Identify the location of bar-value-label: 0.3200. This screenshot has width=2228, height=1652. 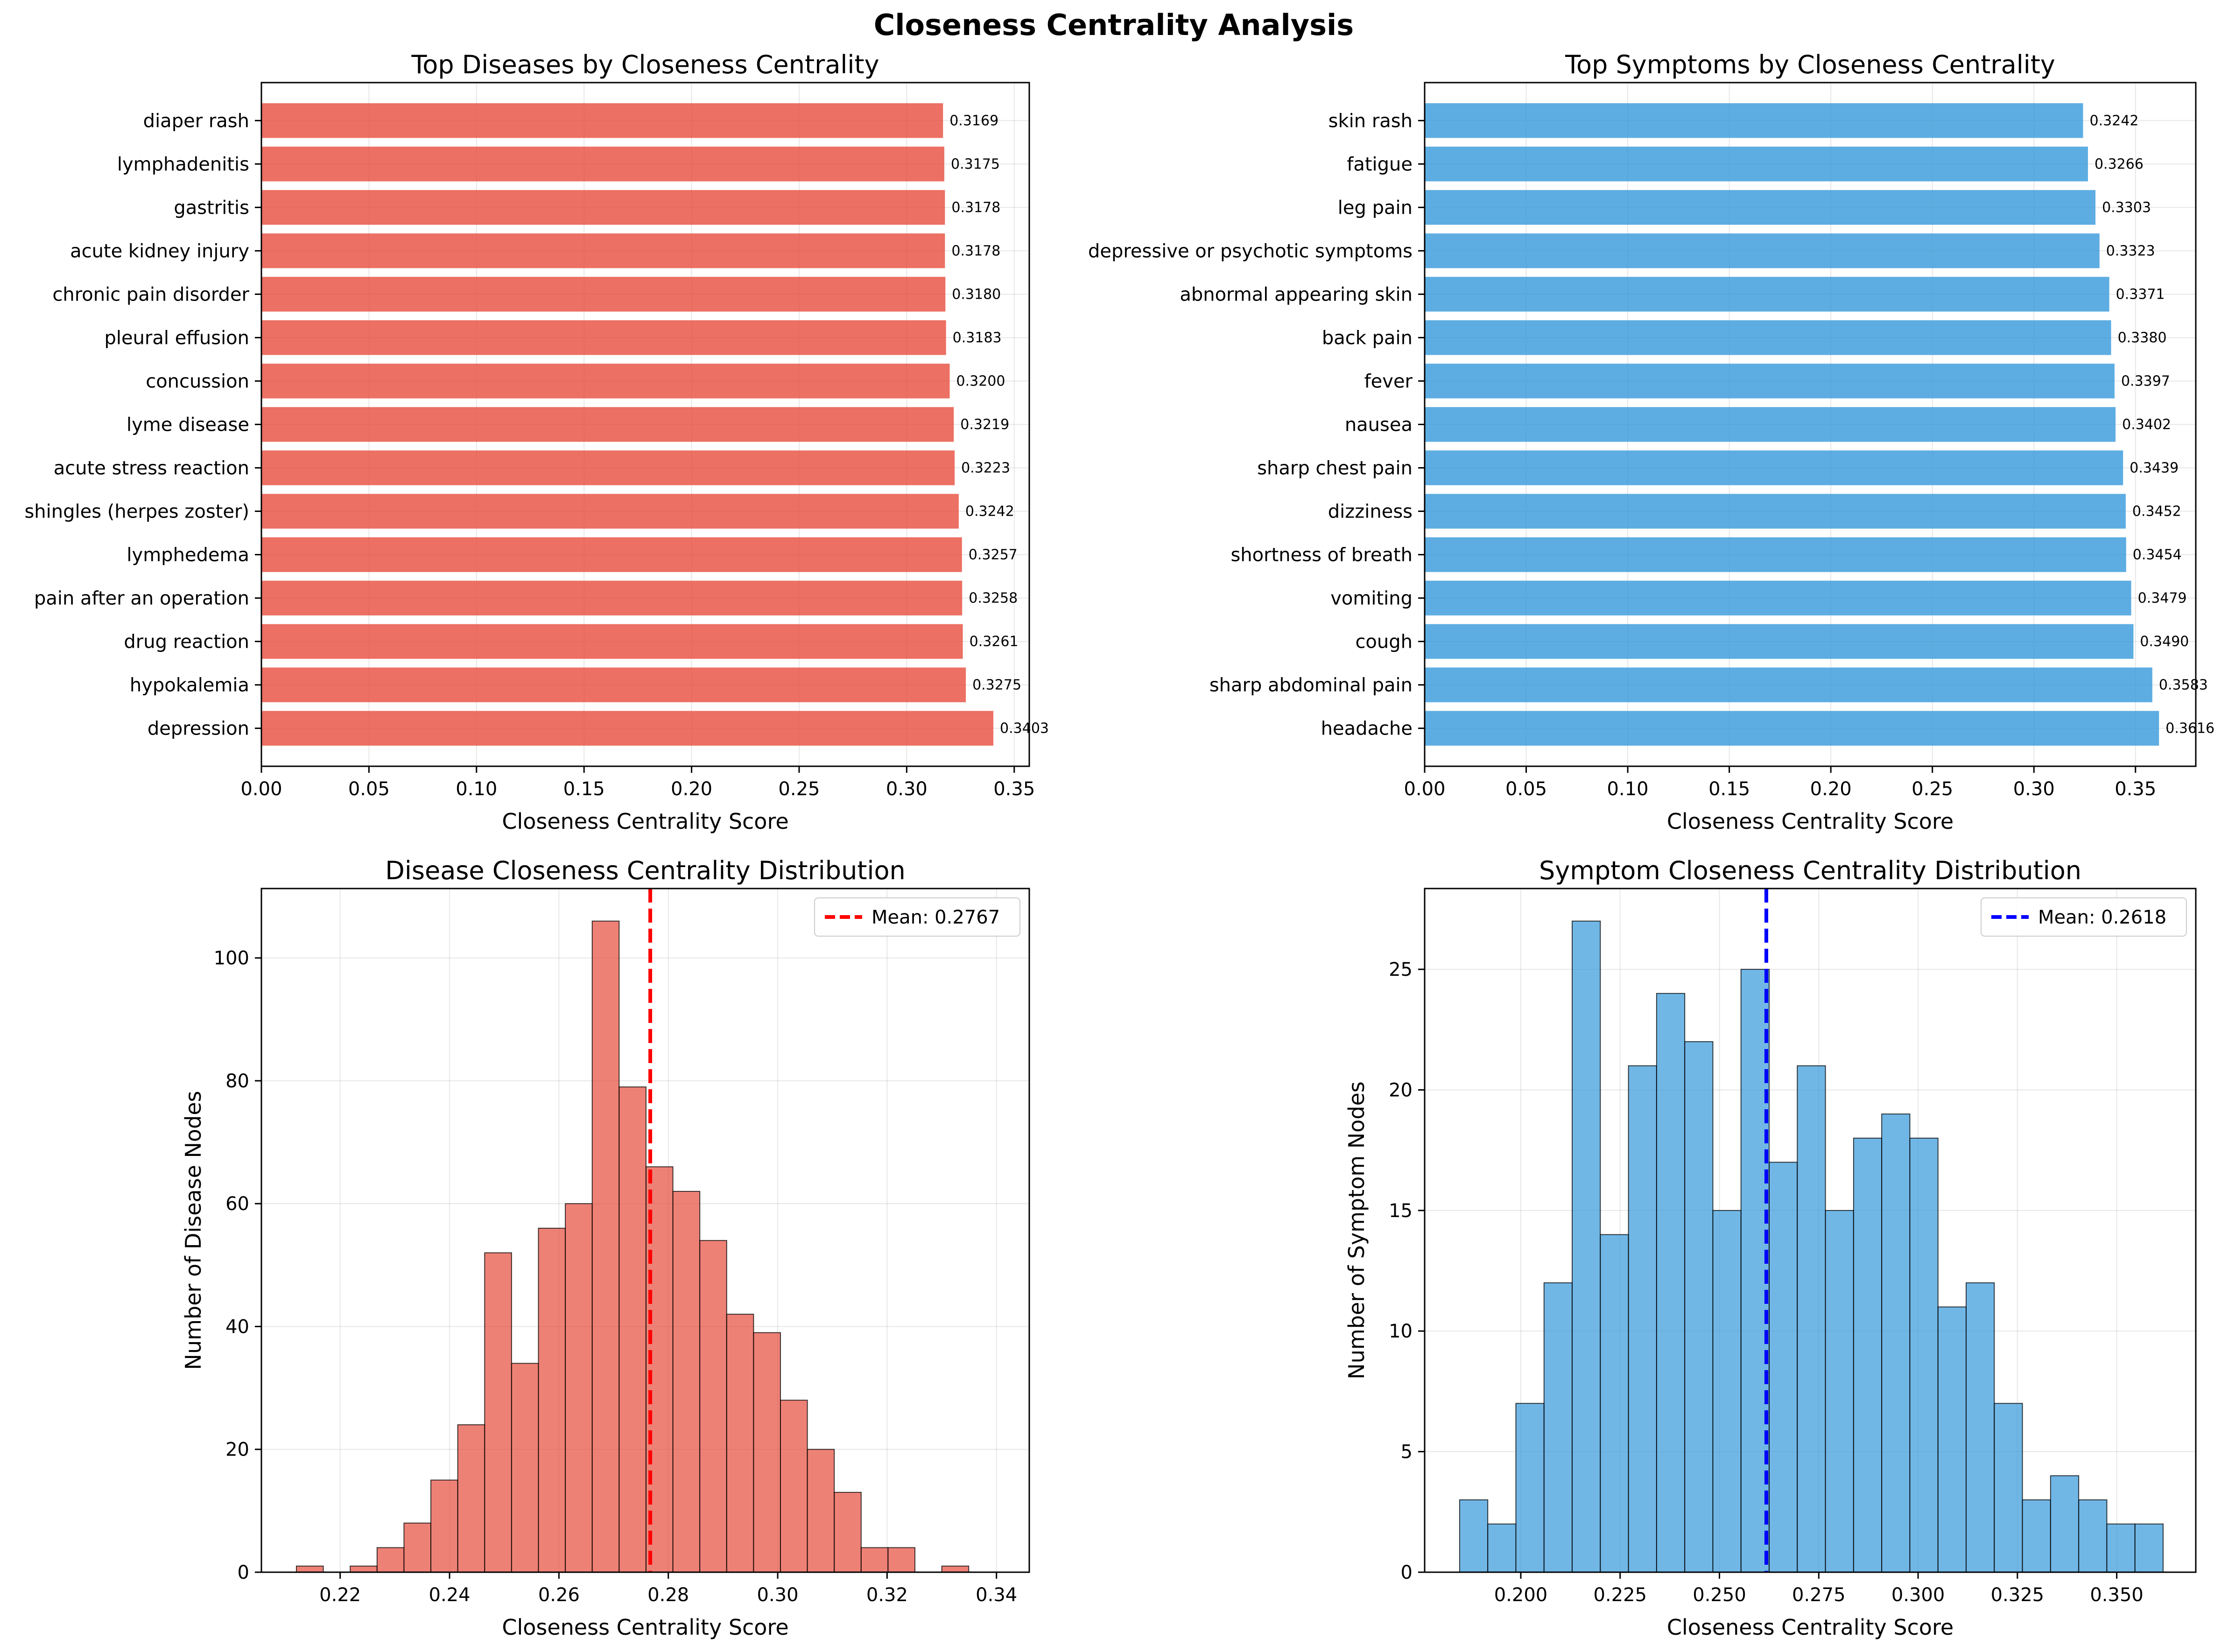
(980, 381).